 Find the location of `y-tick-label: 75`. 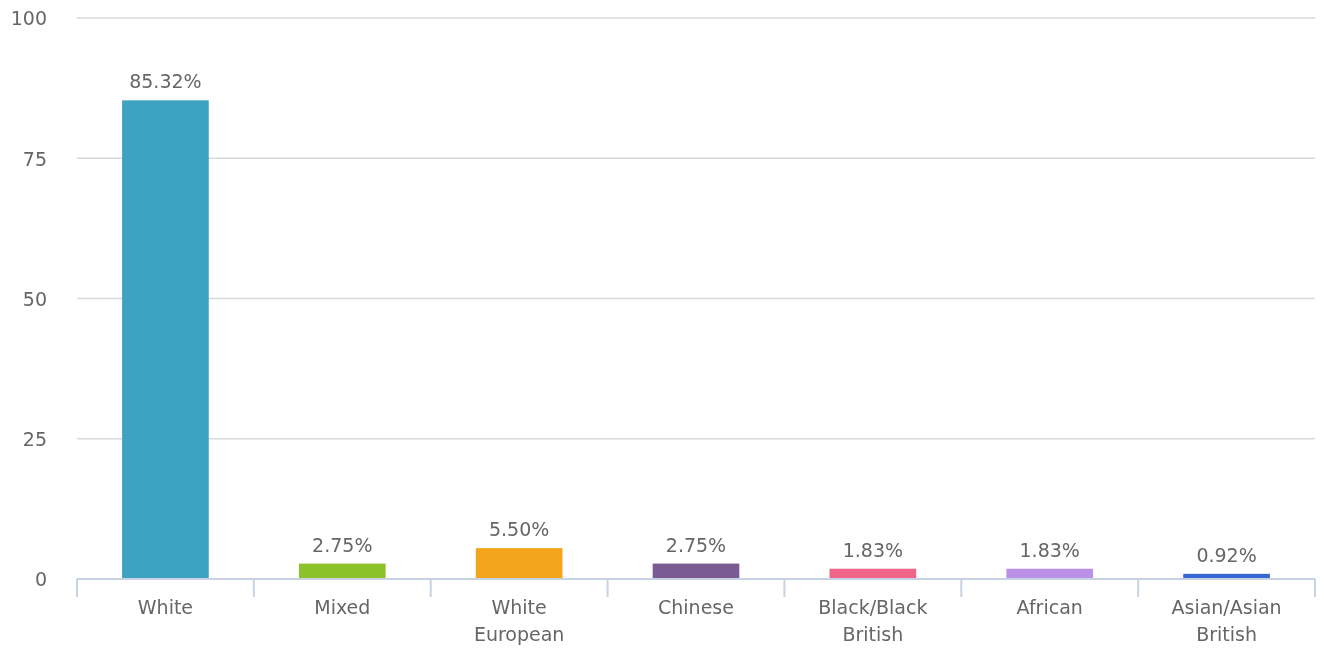

y-tick-label: 75 is located at coordinates (34, 158).